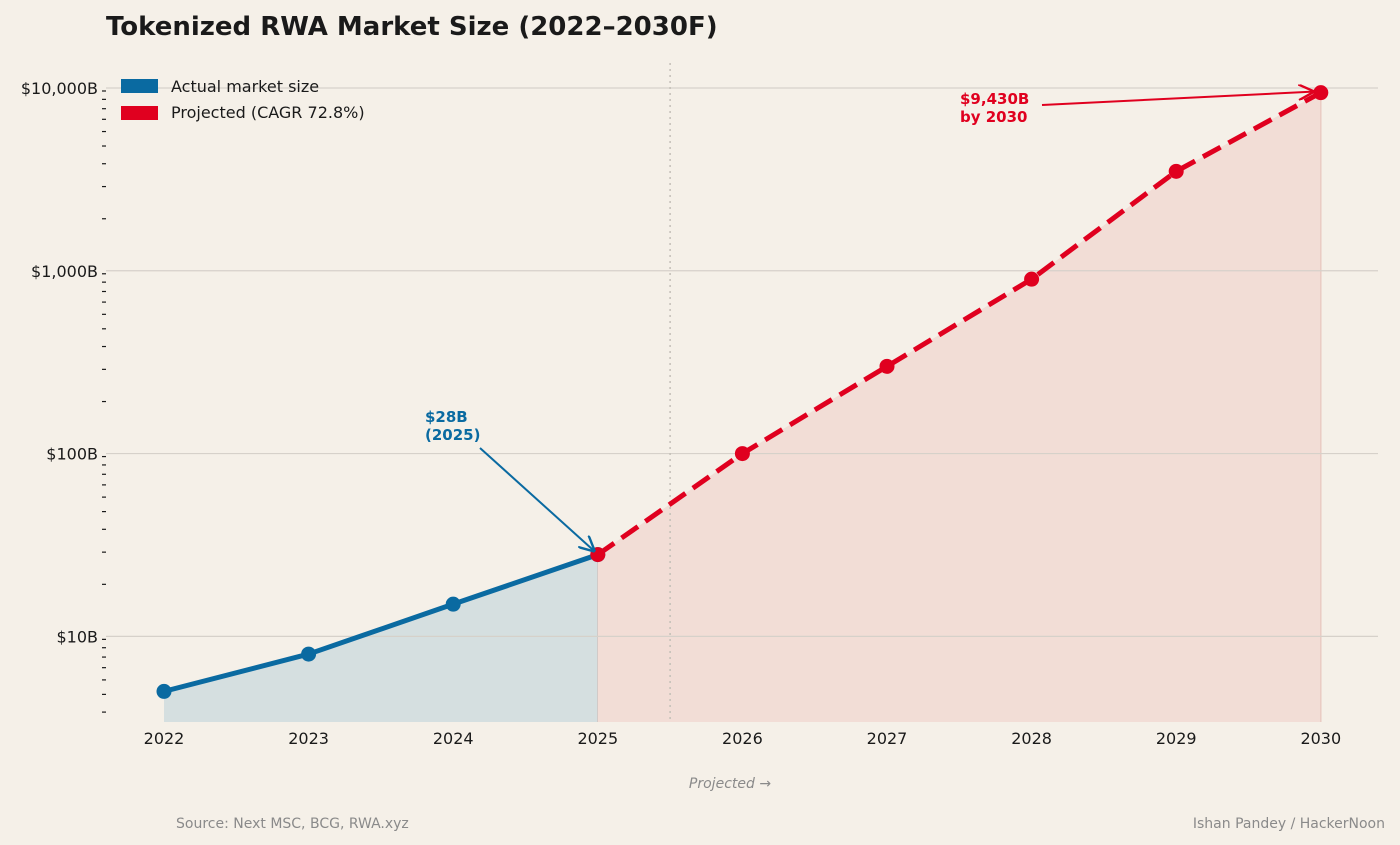 This screenshot has height=845, width=1400. What do you see at coordinates (742, 454) in the screenshot?
I see `data-point-projected-2026` at bounding box center [742, 454].